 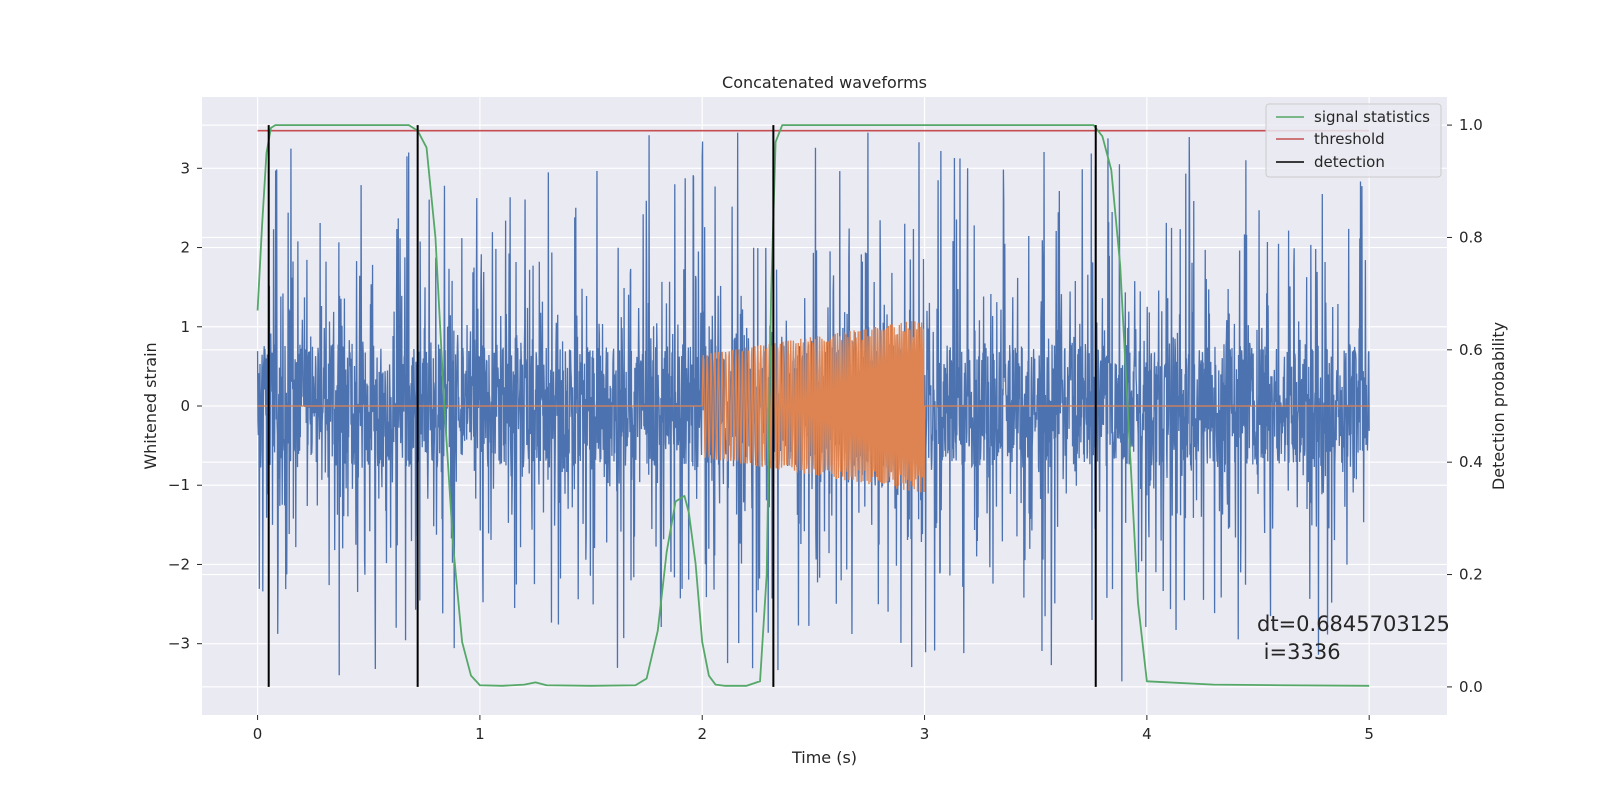 I want to click on y-tick-label: 2, so click(x=185, y=248).